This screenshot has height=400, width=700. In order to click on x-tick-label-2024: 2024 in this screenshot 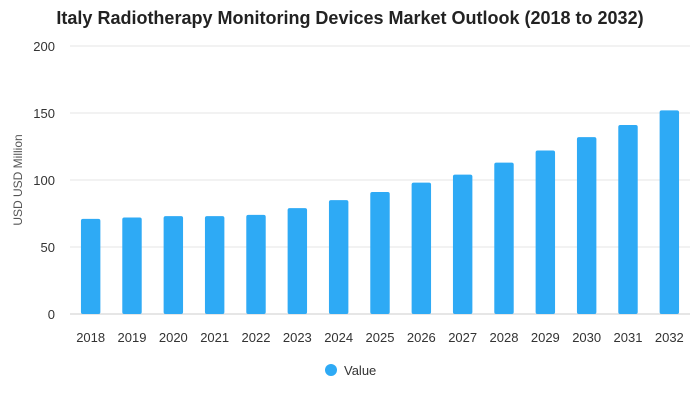, I will do `click(338, 337)`.